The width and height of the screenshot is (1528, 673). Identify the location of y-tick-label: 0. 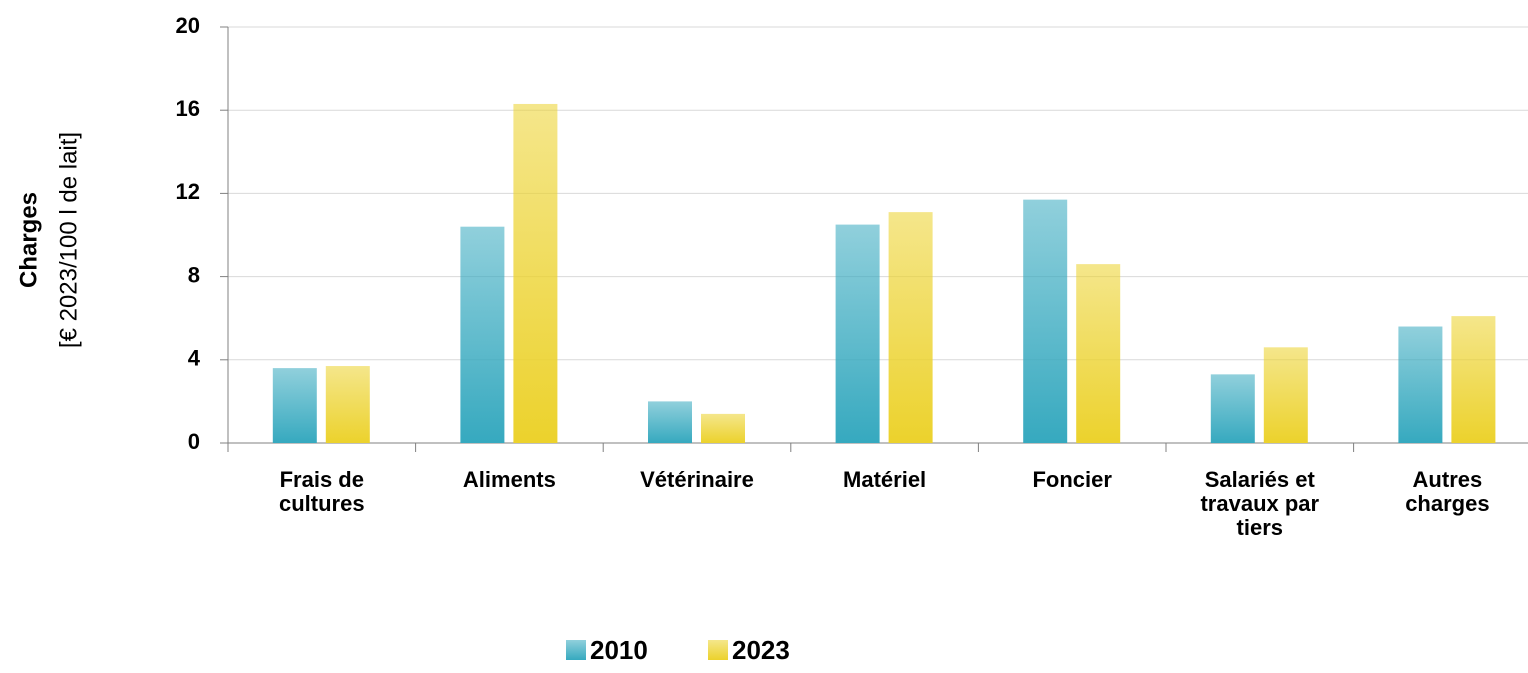
(194, 441).